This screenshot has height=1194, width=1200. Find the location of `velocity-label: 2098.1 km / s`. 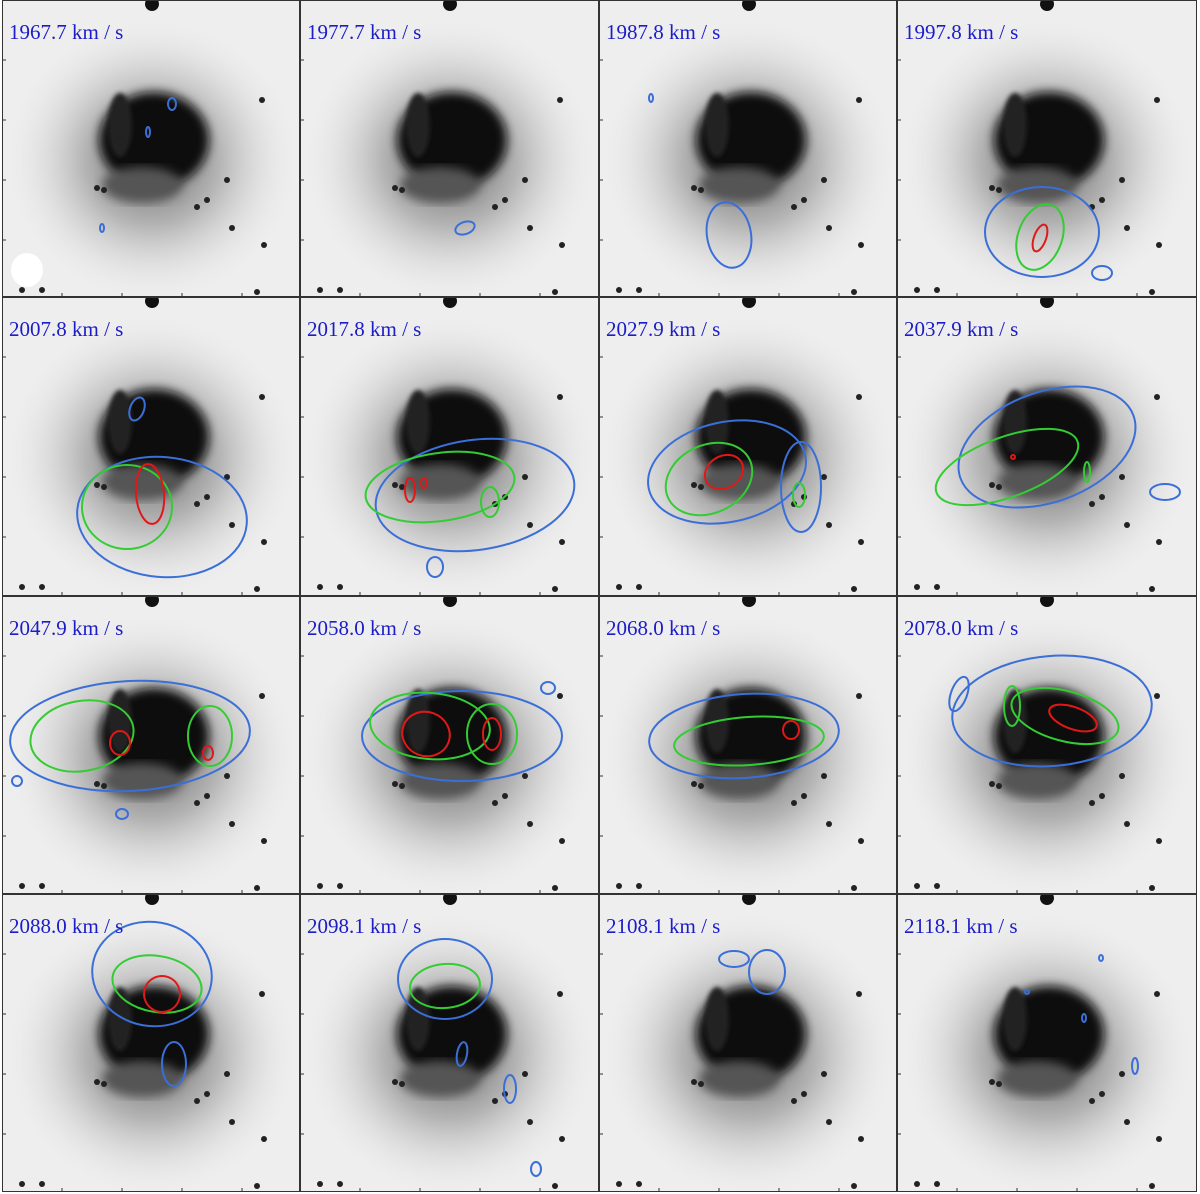

velocity-label: 2098.1 km / s is located at coordinates (364, 926).